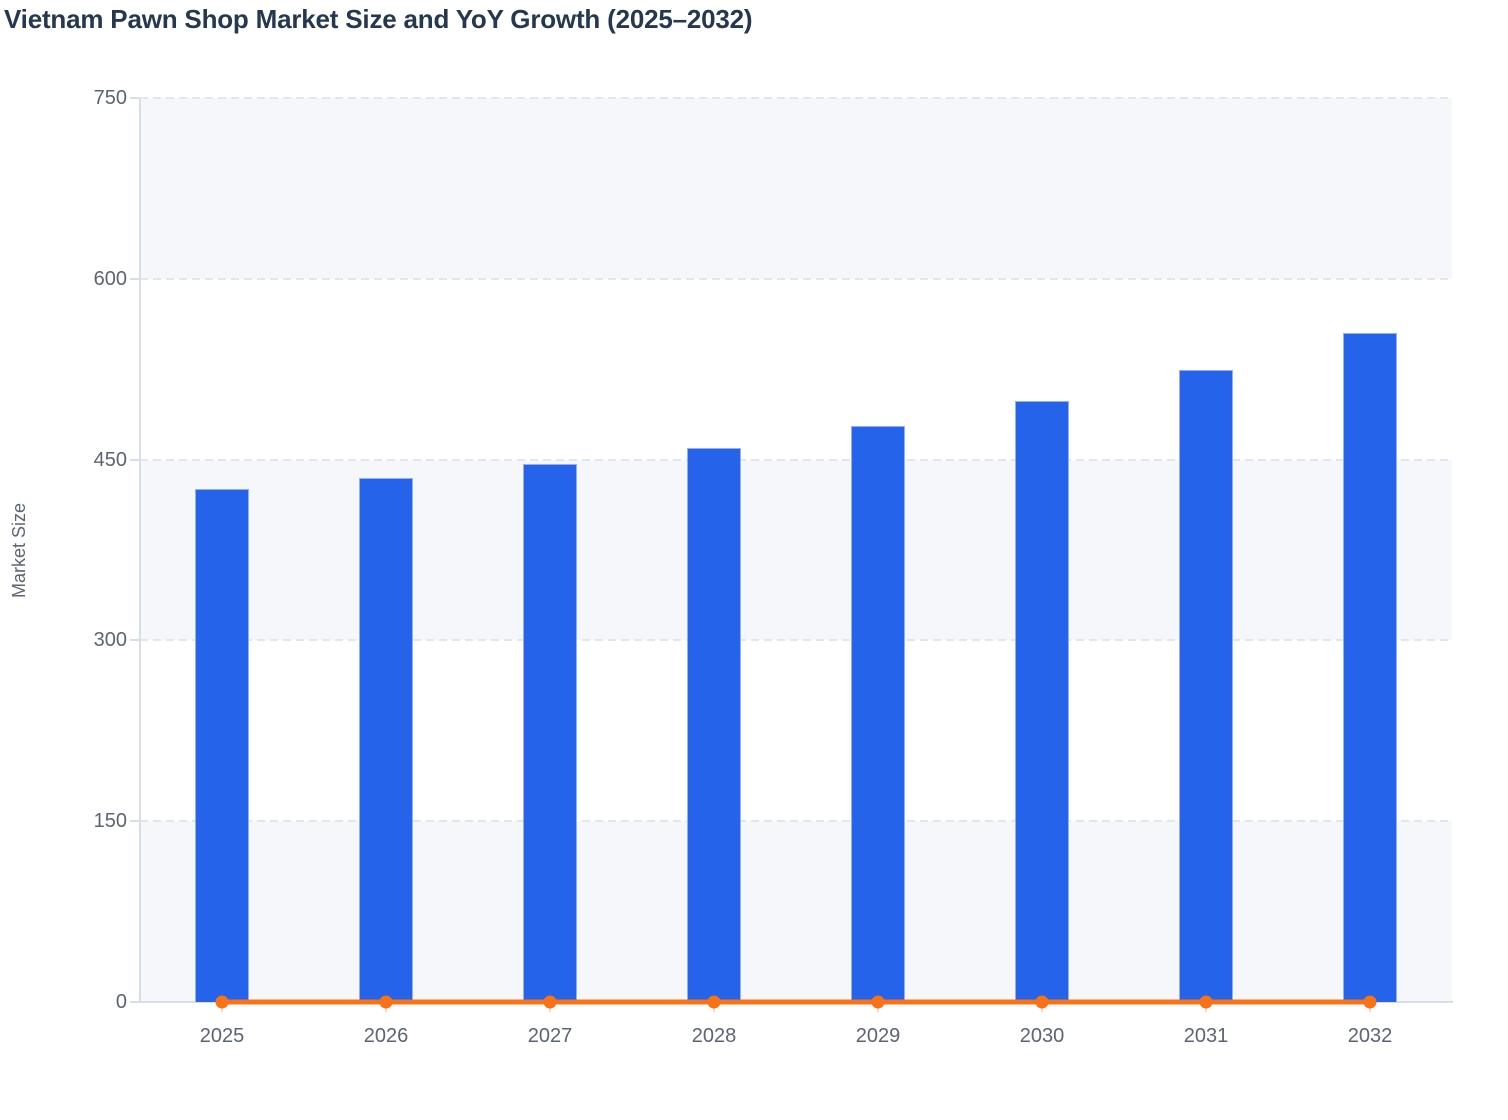  Describe the element at coordinates (550, 733) in the screenshot. I see `bar-2027` at that location.